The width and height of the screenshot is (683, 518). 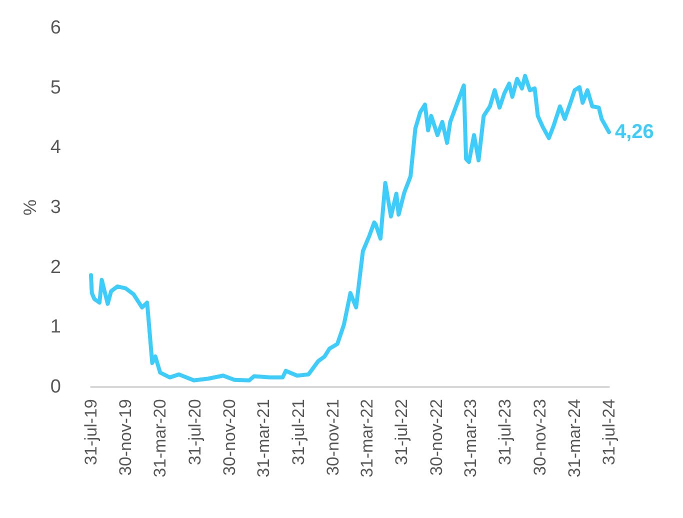 I want to click on x-tick-label: 31-jul-20, so click(x=194, y=432).